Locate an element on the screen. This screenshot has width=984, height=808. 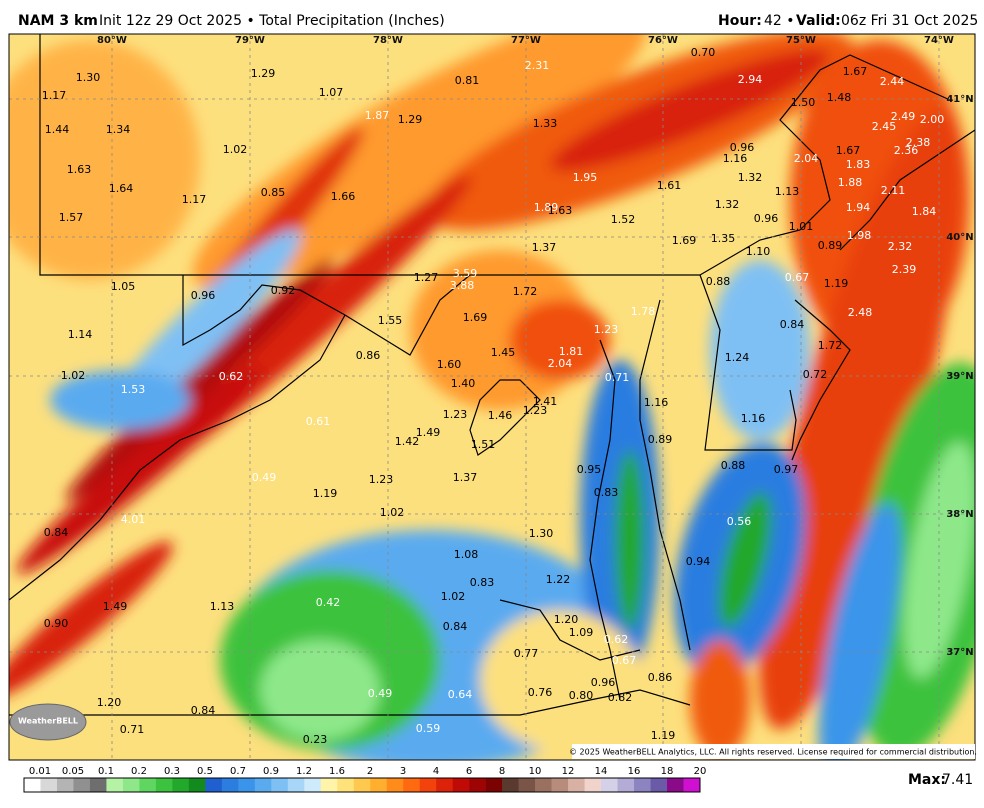
point-value: 1.20 is located at coordinates (109, 702).